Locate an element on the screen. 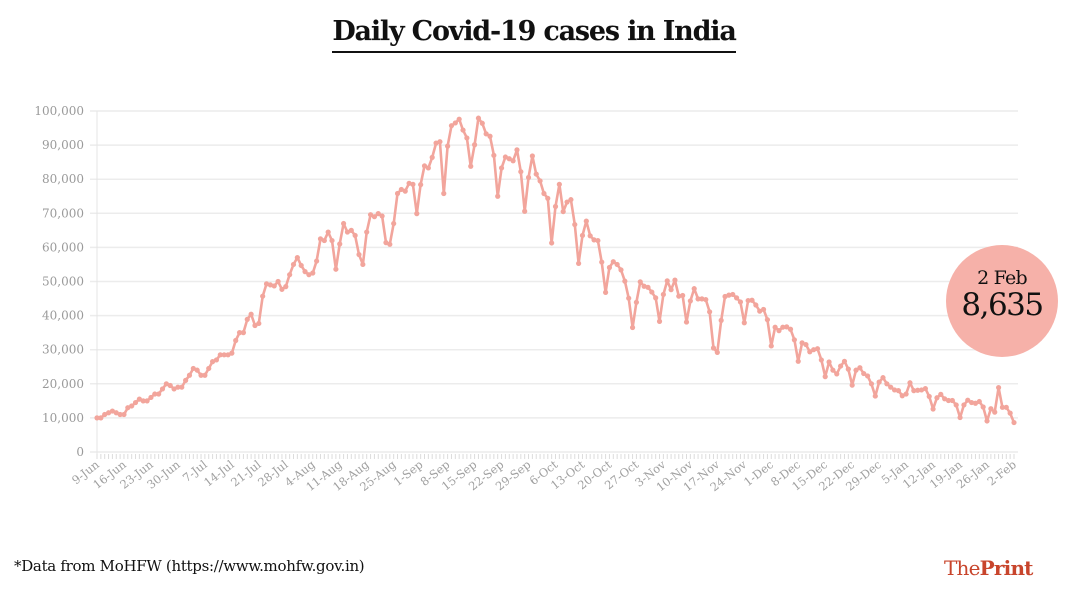 This screenshot has width=1068, height=601. x-tick-label: 2-Feb is located at coordinates (1001, 472).